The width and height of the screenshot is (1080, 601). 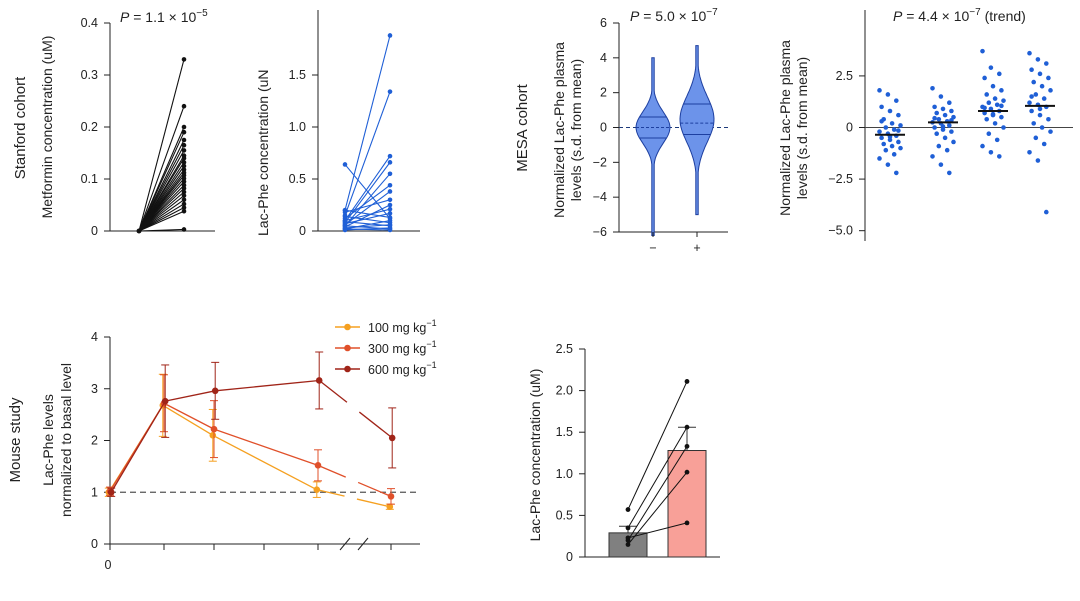 What do you see at coordinates (849, 128) in the screenshot?
I see `trend-y-tick-label: 0` at bounding box center [849, 128].